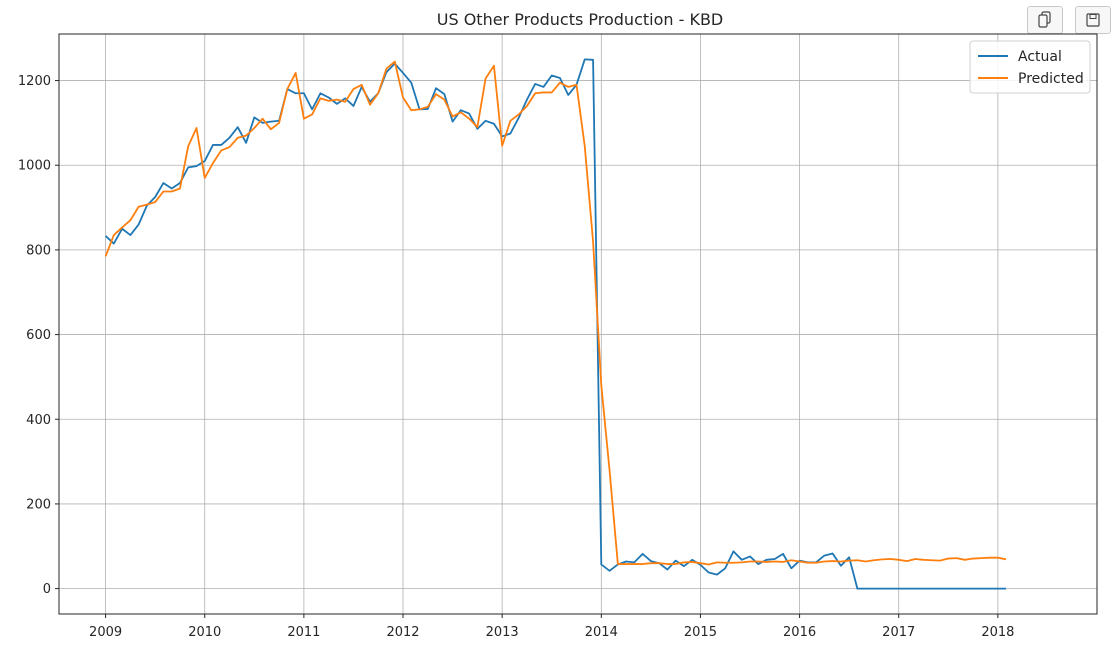 The image size is (1114, 650). I want to click on legend: Actual Predicted, so click(1030, 67).